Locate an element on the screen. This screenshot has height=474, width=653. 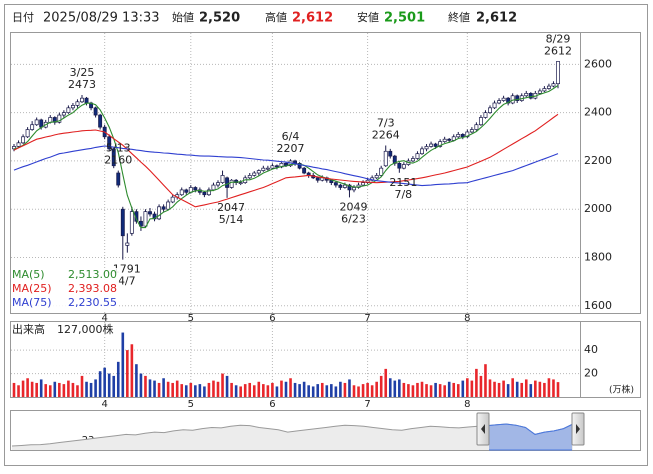
x-tick-label: 6 is located at coordinates (272, 318).